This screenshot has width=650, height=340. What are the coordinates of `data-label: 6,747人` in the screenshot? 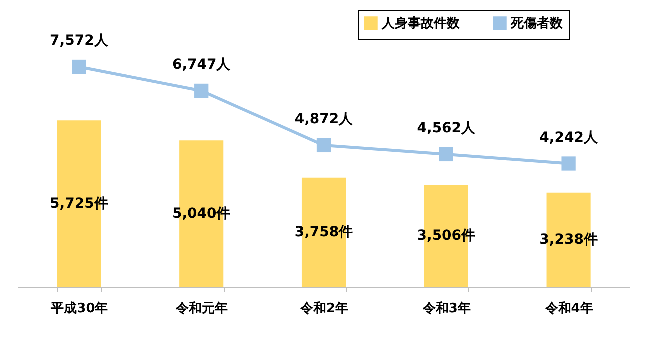 It's located at (202, 64).